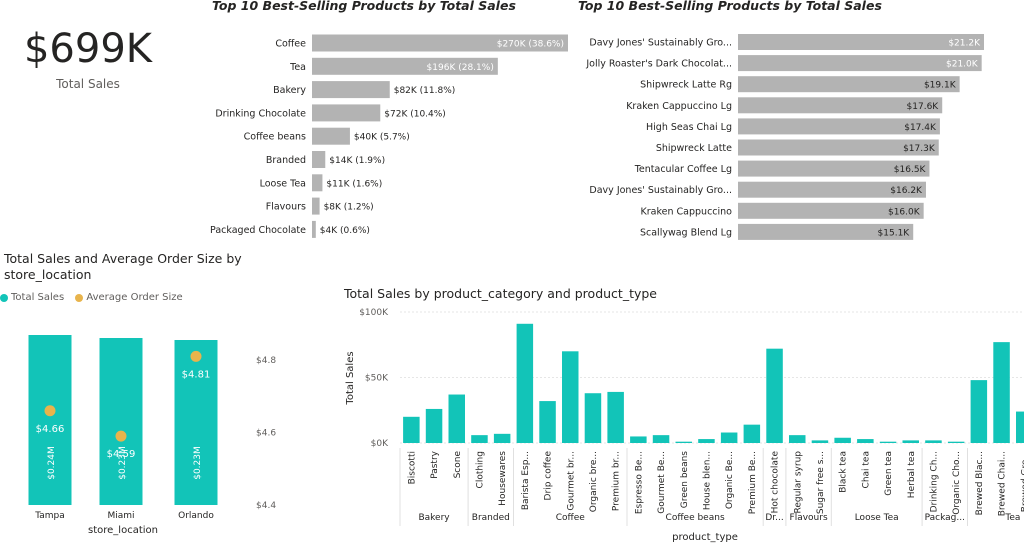  I want to click on group-label: Branded, so click(491, 518).